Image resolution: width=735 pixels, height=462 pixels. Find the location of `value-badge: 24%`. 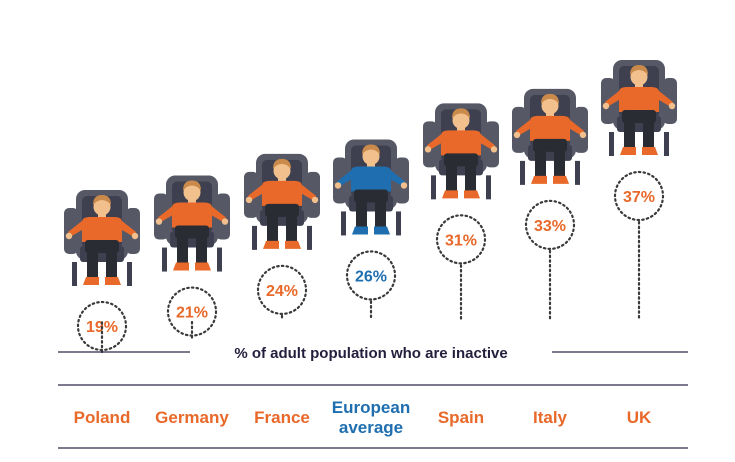

value-badge: 24% is located at coordinates (282, 289).